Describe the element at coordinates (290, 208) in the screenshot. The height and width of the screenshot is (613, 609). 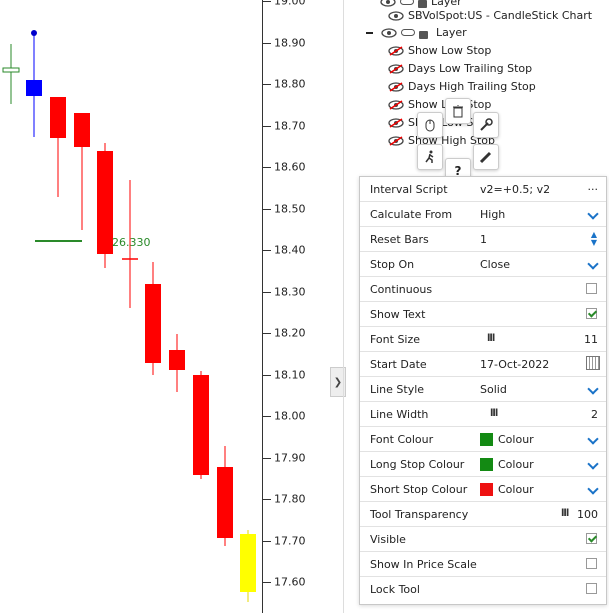
I see `axis-tick-label: 18.50` at that location.